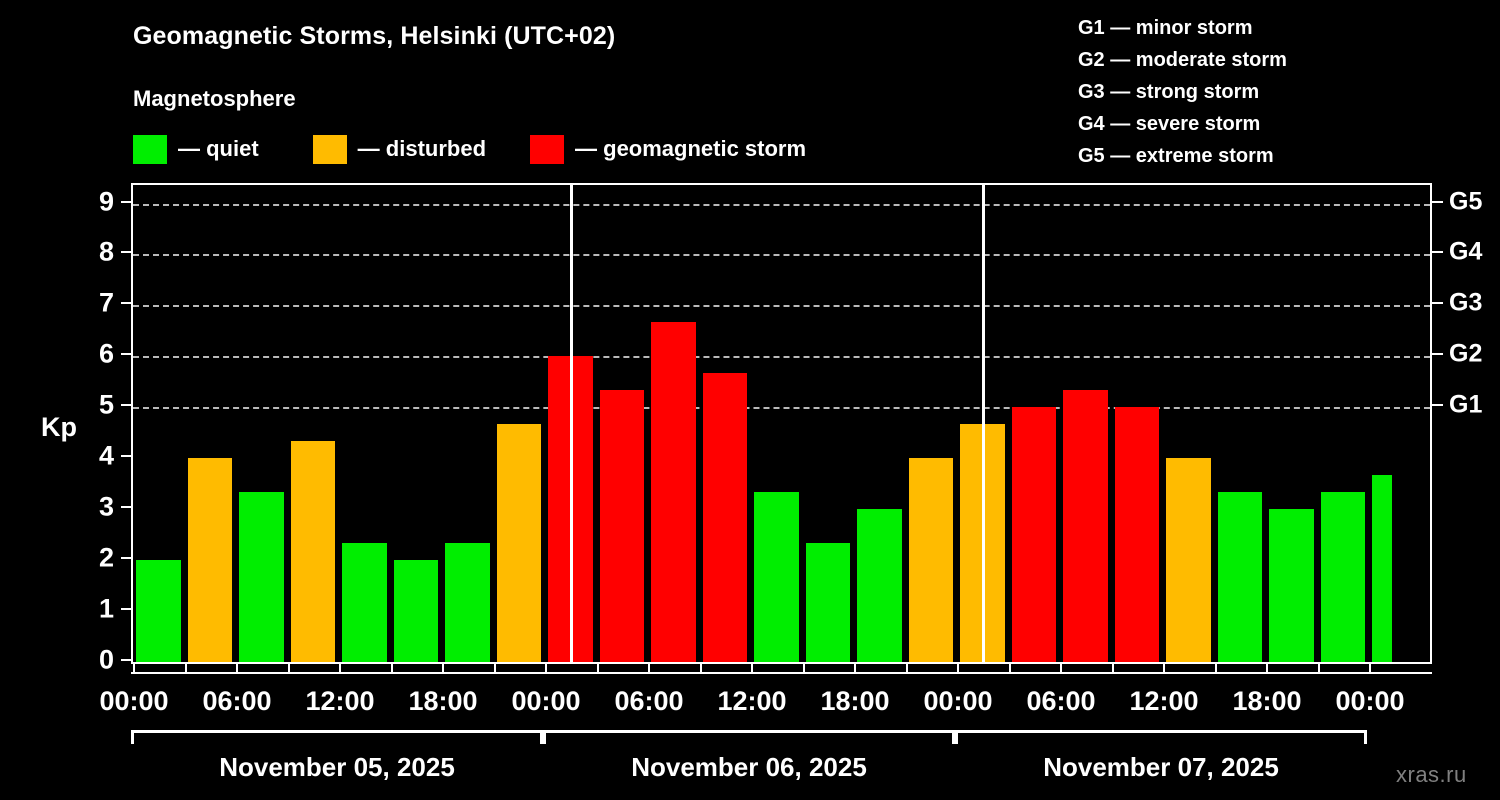  What do you see at coordinates (547, 149) in the screenshot?
I see `legend-swatch-storm-icon` at bounding box center [547, 149].